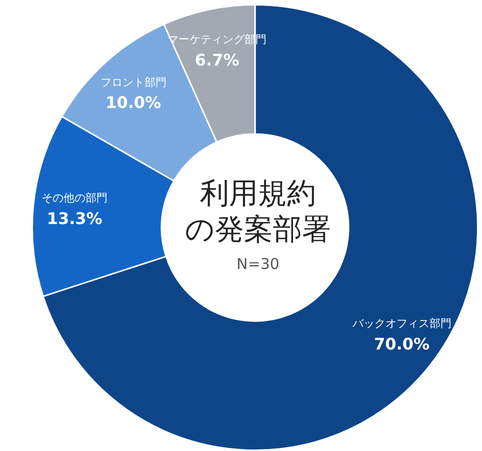 This screenshot has width=482, height=451. What do you see at coordinates (134, 102) in the screenshot?
I see `data-label: 10.0%` at bounding box center [134, 102].